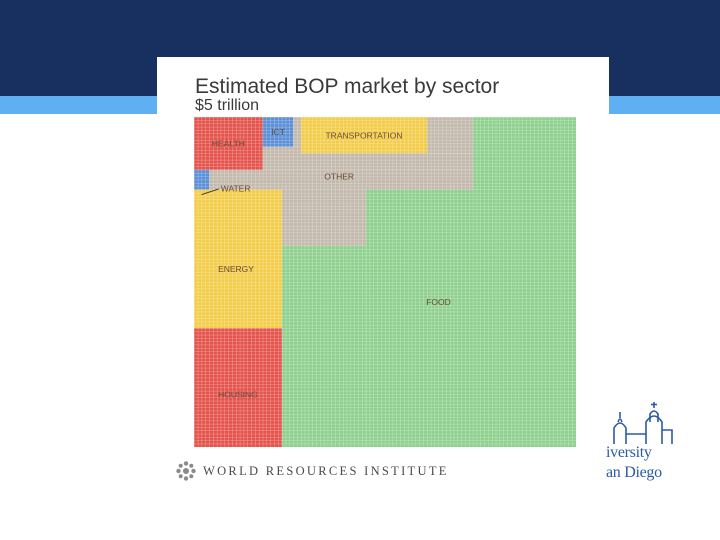 The width and height of the screenshot is (720, 540). I want to click on treemap-label-ict: ICT, so click(278, 132).